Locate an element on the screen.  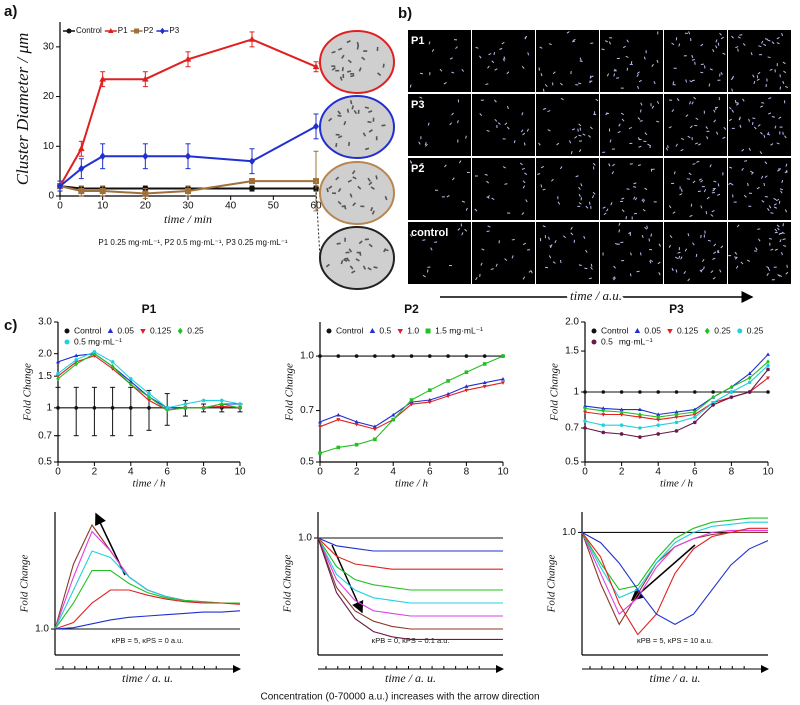
legend-label: 0.5 is located at coordinates (385, 330).